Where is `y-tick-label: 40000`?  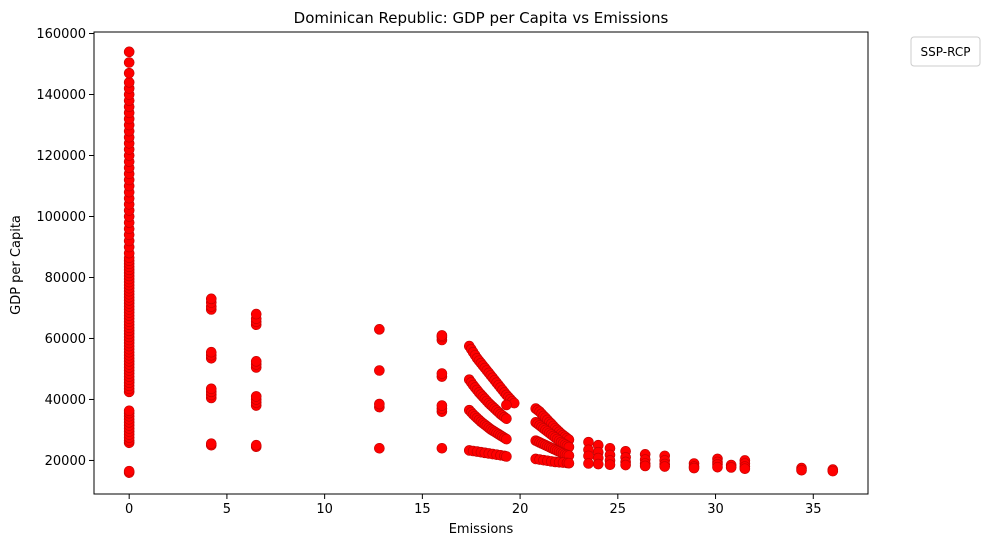 y-tick-label: 40000 is located at coordinates (65, 400).